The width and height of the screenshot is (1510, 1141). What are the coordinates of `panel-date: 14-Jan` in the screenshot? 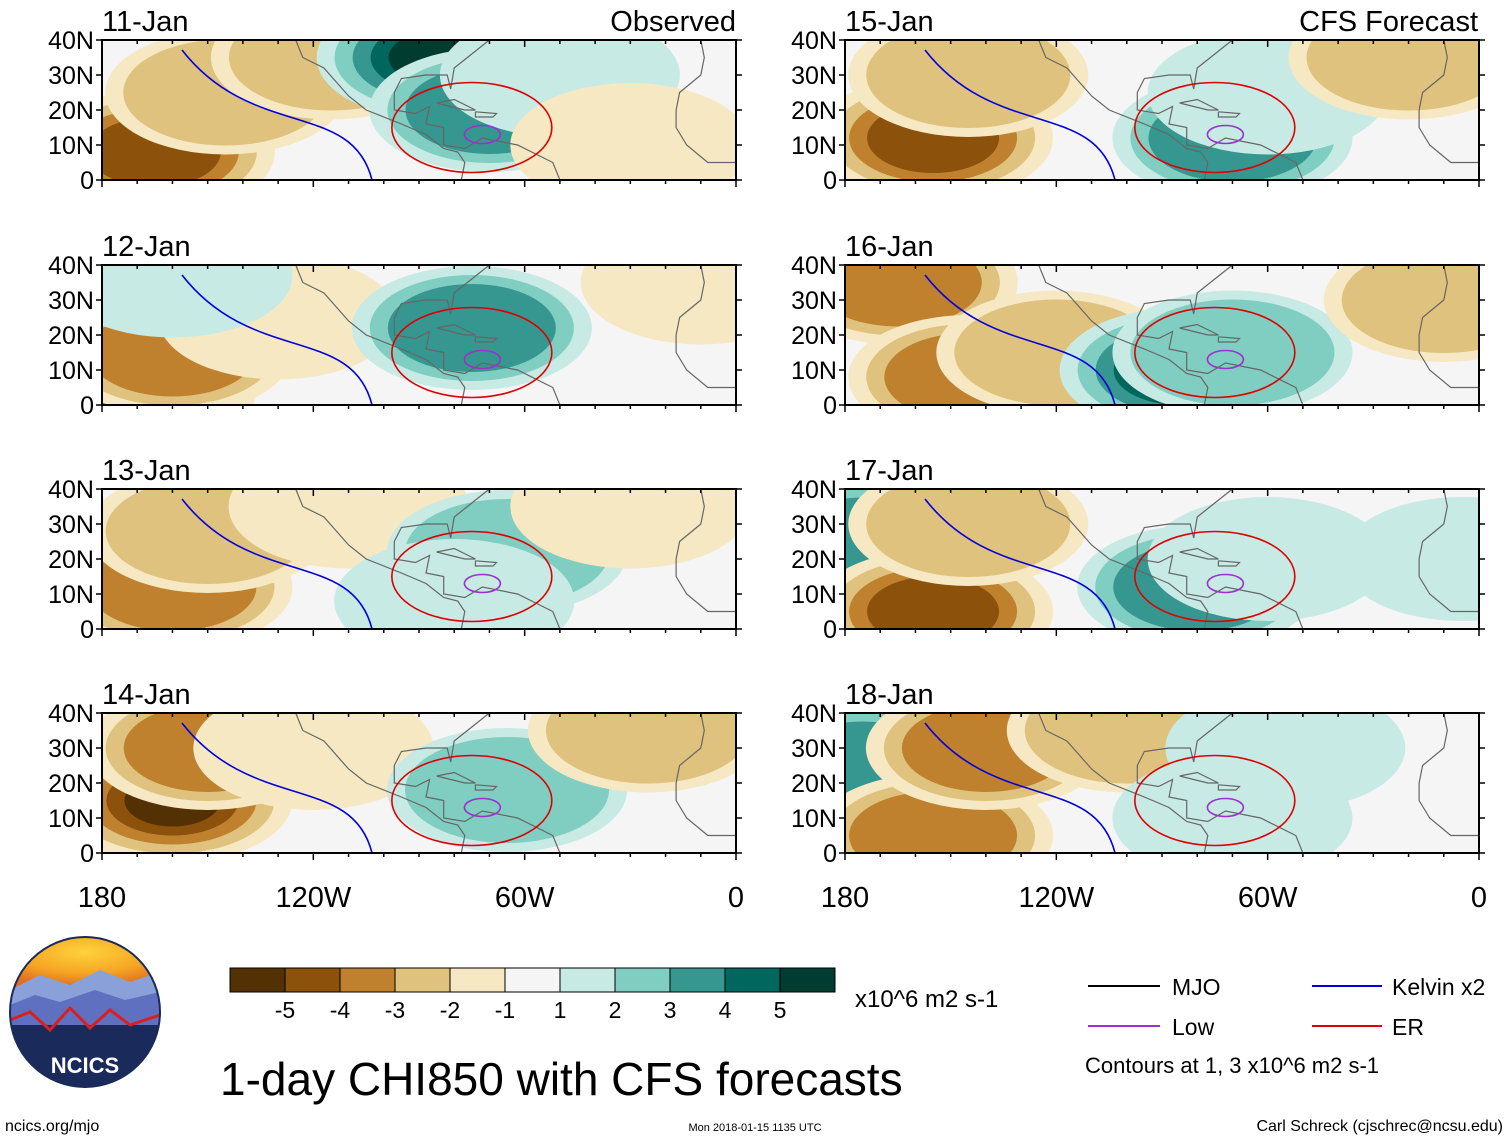 It's located at (146, 695).